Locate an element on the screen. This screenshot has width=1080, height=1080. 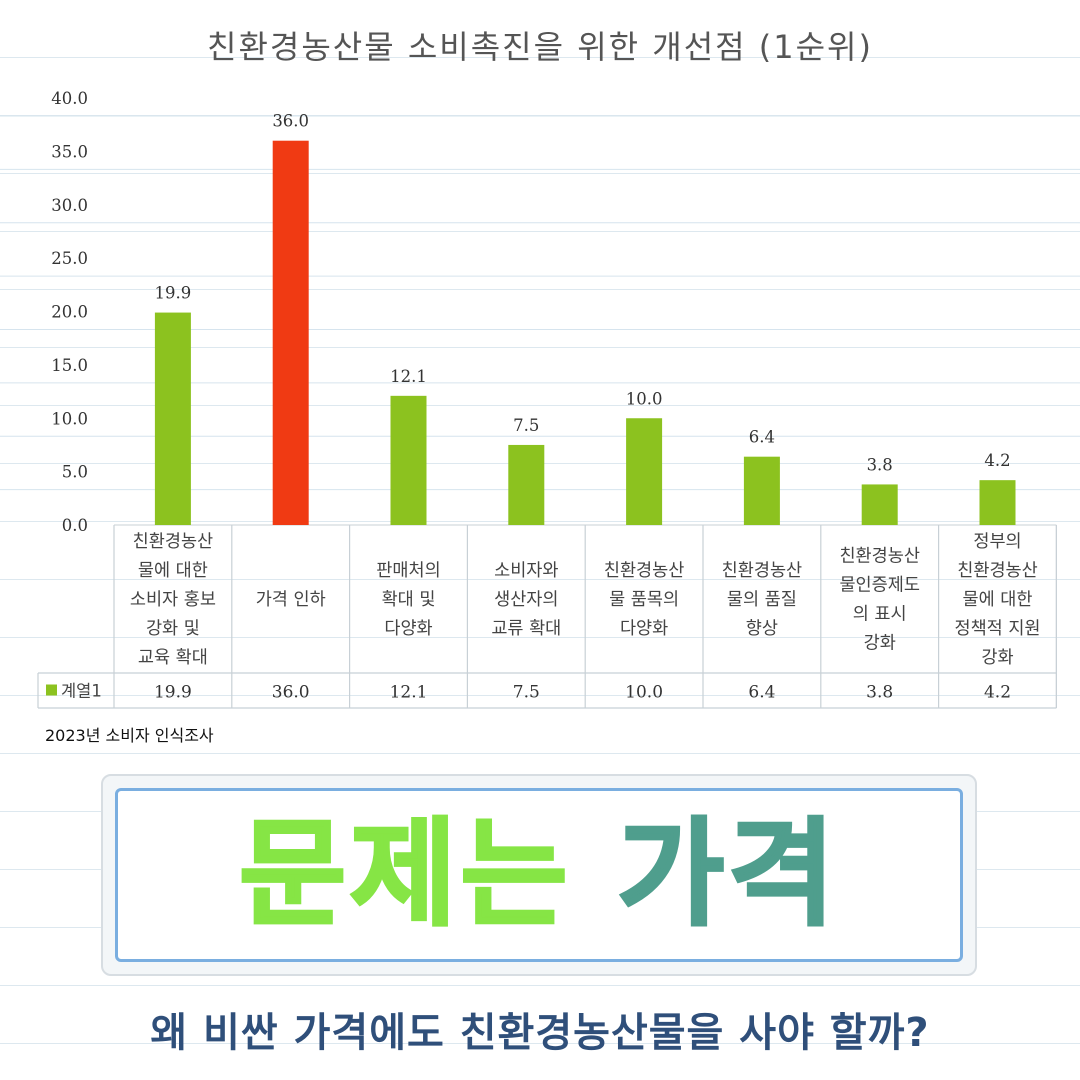
chart-title: 친환경농산물 소비촉진을 위한 개선점 (1순위) is located at coordinates (540, 47).